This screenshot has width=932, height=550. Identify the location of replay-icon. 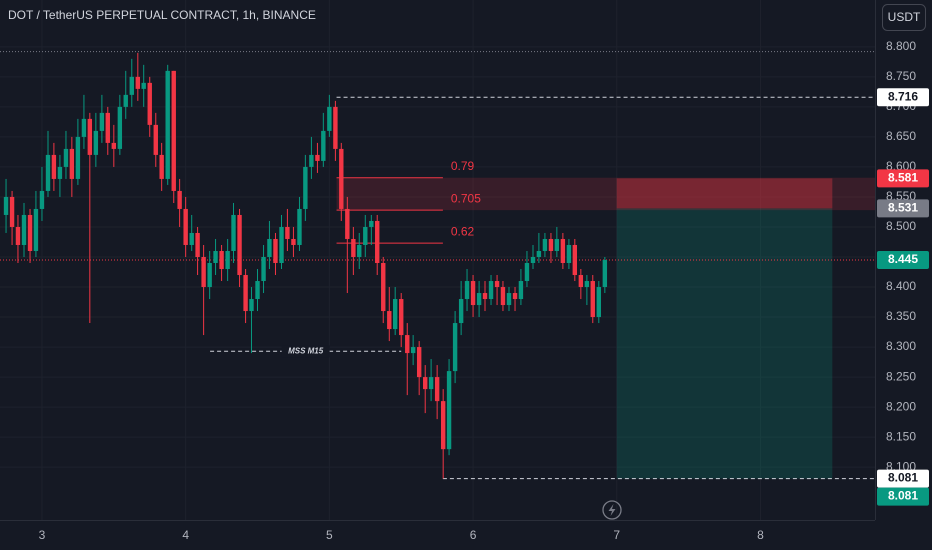
(612, 510).